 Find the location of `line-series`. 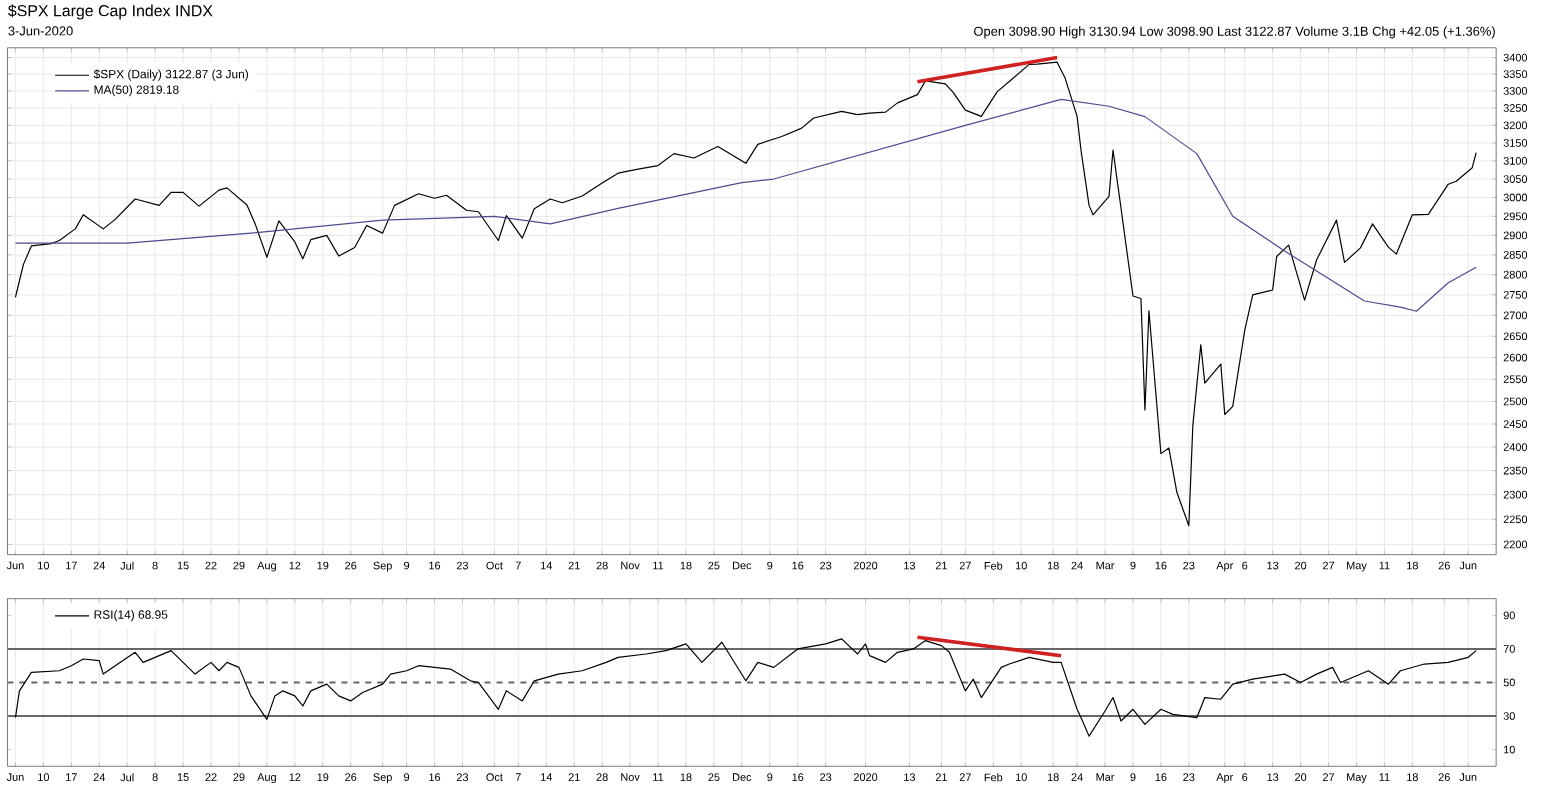

line-series is located at coordinates (745, 687).